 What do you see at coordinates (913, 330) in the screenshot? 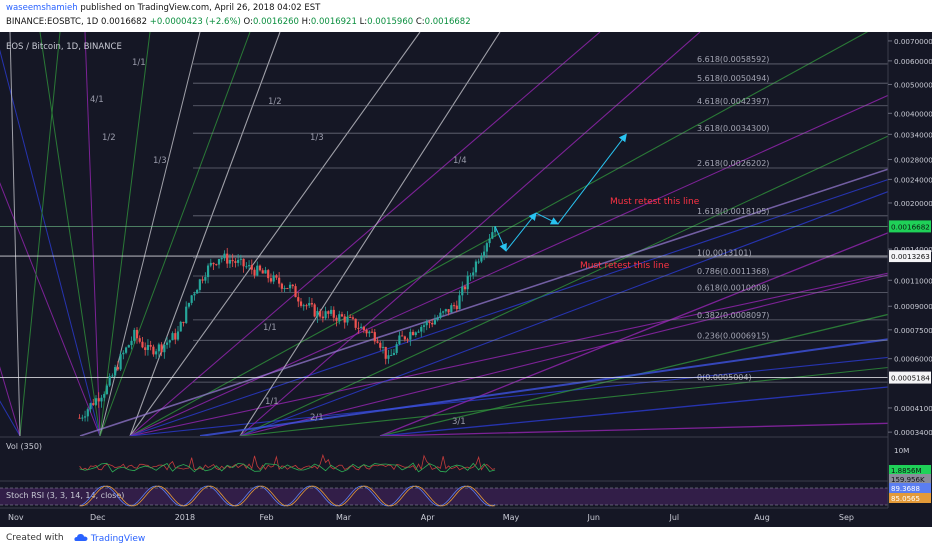
I see `price-axis-tick: 0.0007500` at bounding box center [913, 330].